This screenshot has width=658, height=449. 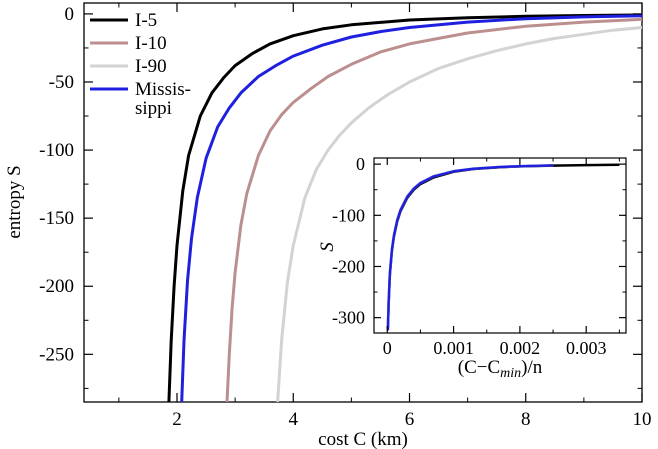 I want to click on main-y-tick-label: -250, so click(x=56, y=354).